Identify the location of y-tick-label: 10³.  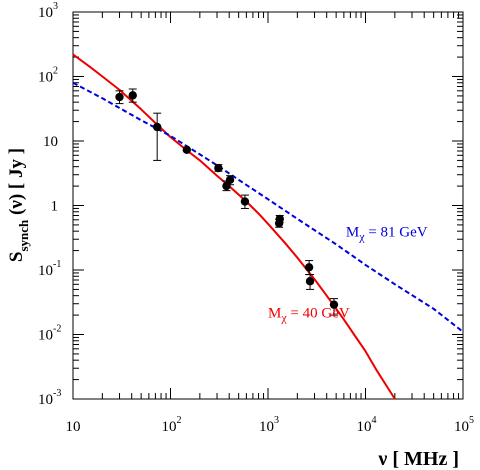
(48, 11).